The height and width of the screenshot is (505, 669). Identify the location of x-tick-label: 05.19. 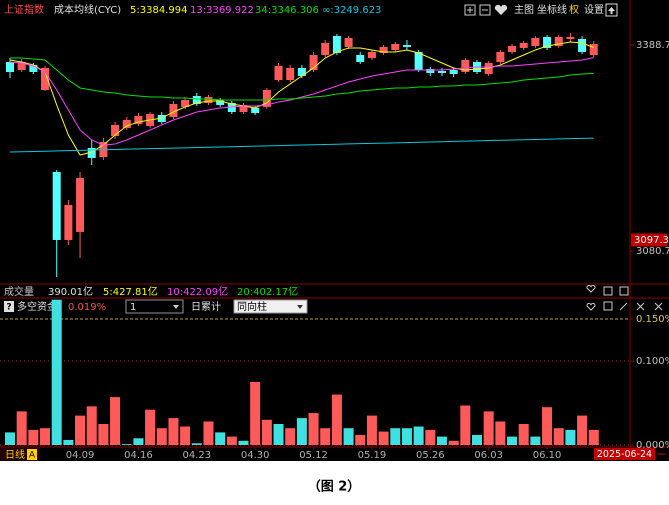
(372, 455).